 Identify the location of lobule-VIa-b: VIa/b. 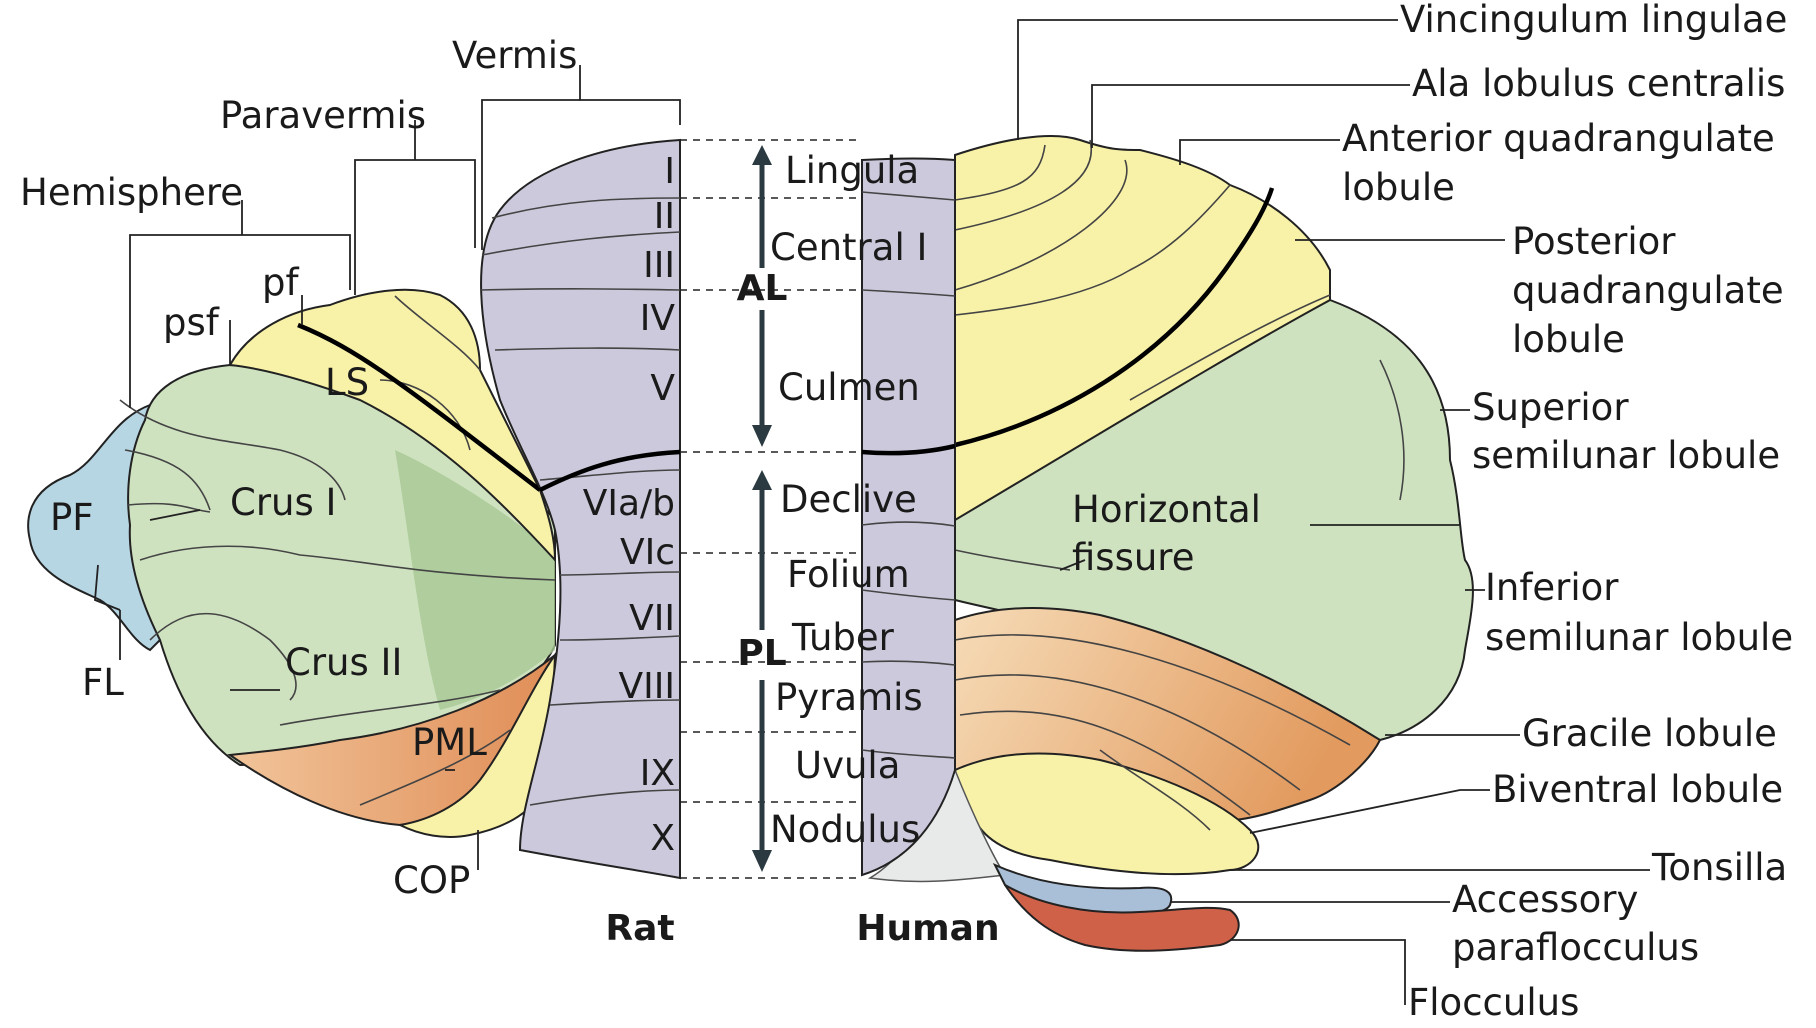
(629, 503).